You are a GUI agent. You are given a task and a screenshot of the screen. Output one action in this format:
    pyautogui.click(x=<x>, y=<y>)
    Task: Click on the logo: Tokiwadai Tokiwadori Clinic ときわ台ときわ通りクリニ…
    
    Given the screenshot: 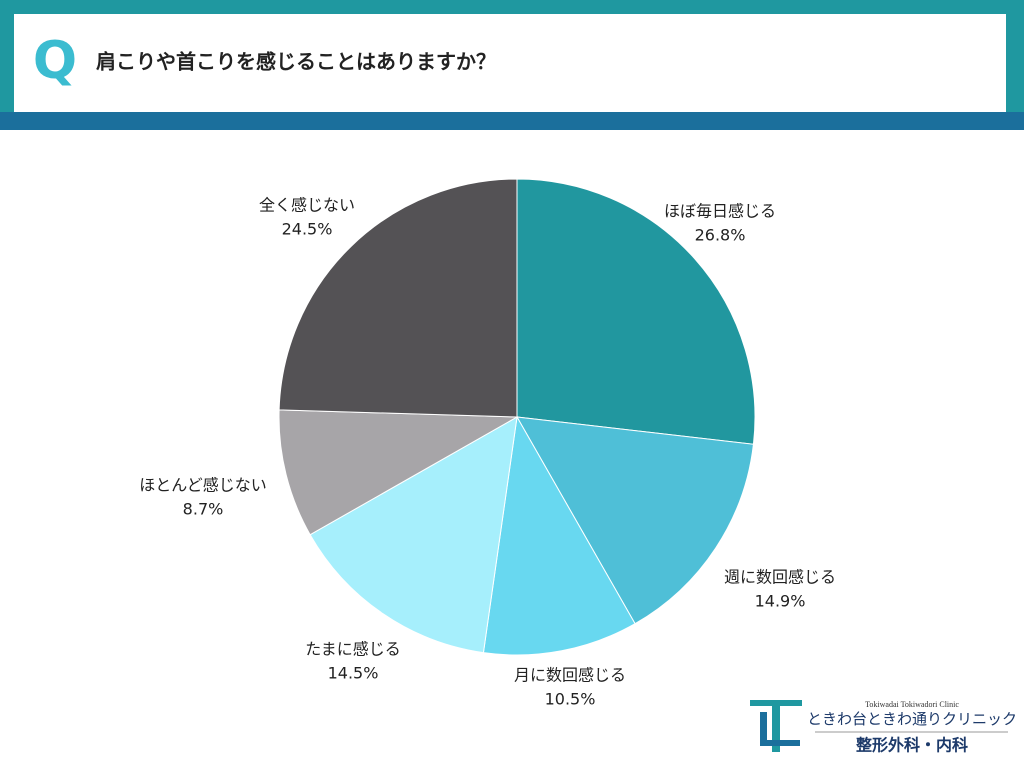 What is the action you would take?
    pyautogui.click(x=883, y=727)
    